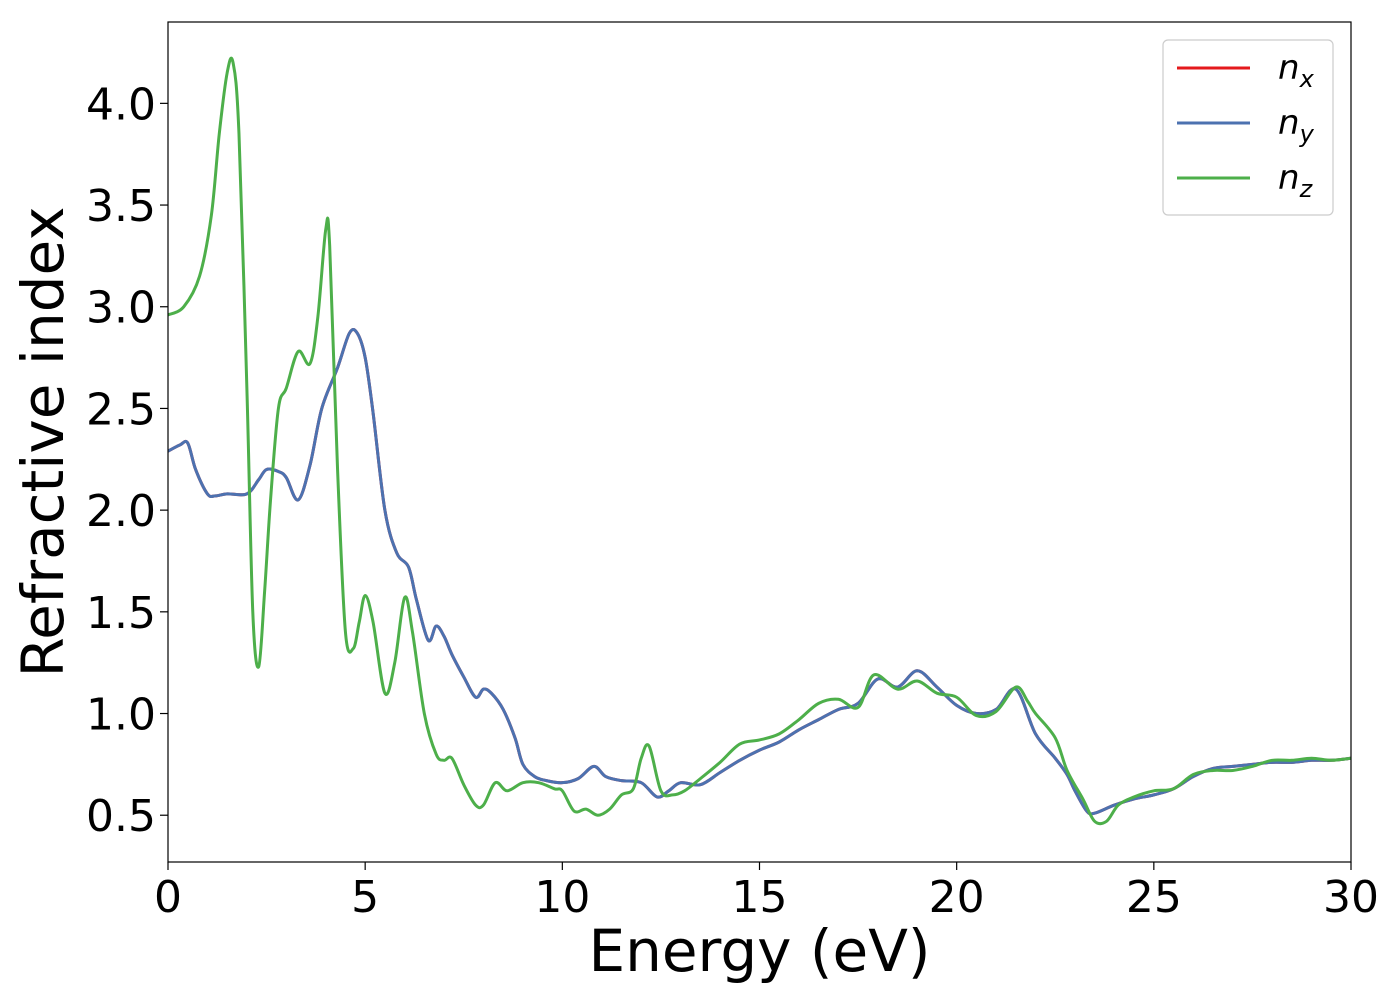 The height and width of the screenshot is (1000, 1400). I want to click on y-tick-label: 2.5, so click(121, 409).